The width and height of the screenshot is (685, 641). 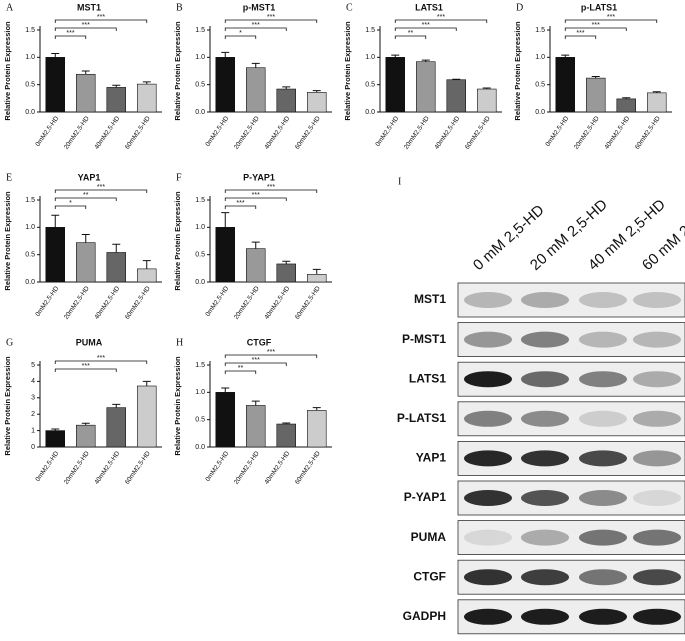 What do you see at coordinates (429, 576) in the screenshot?
I see `protein-label: CTGF` at bounding box center [429, 576].